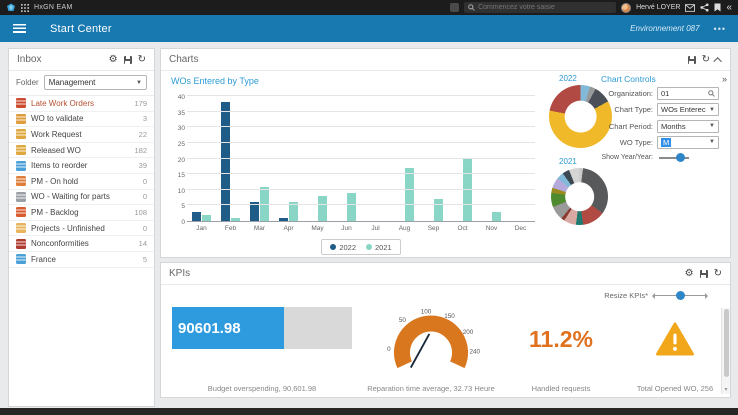  What do you see at coordinates (81, 229) in the screenshot?
I see `inbox-item: Projects - Unfinished 0` at bounding box center [81, 229].